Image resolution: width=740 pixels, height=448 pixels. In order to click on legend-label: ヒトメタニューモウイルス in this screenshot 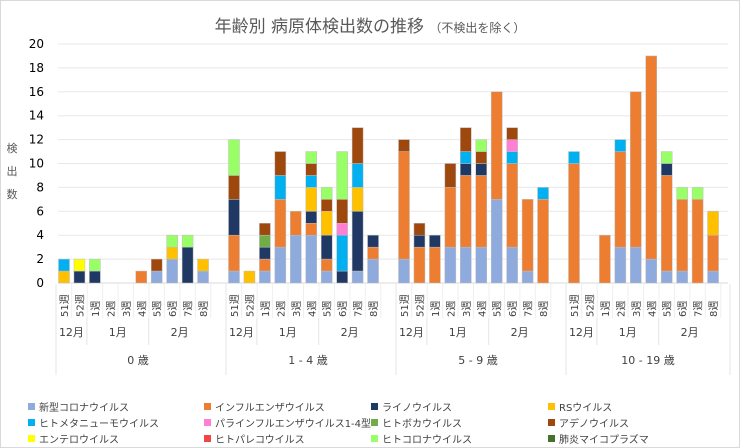, I will do `click(99, 424)`.